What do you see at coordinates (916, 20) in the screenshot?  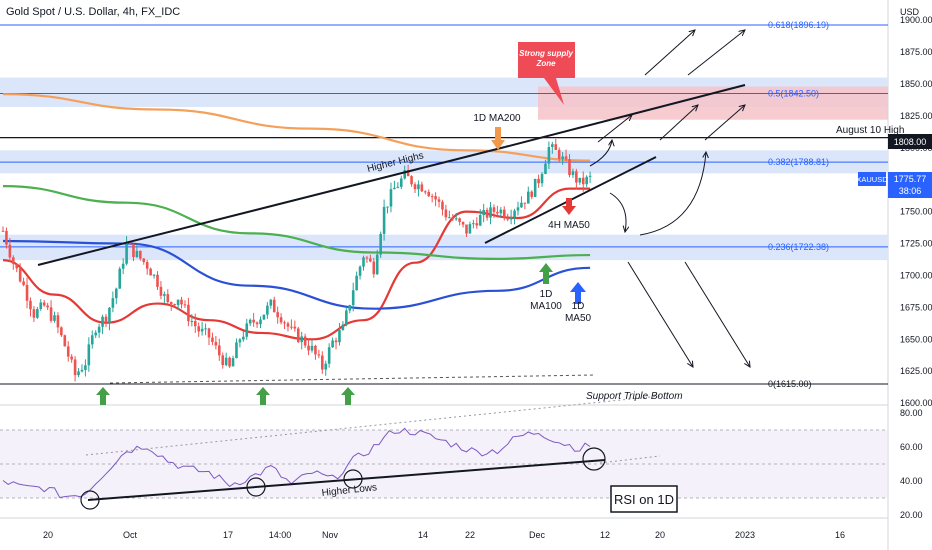 I see `price-tick: 1900.00` at bounding box center [916, 20].